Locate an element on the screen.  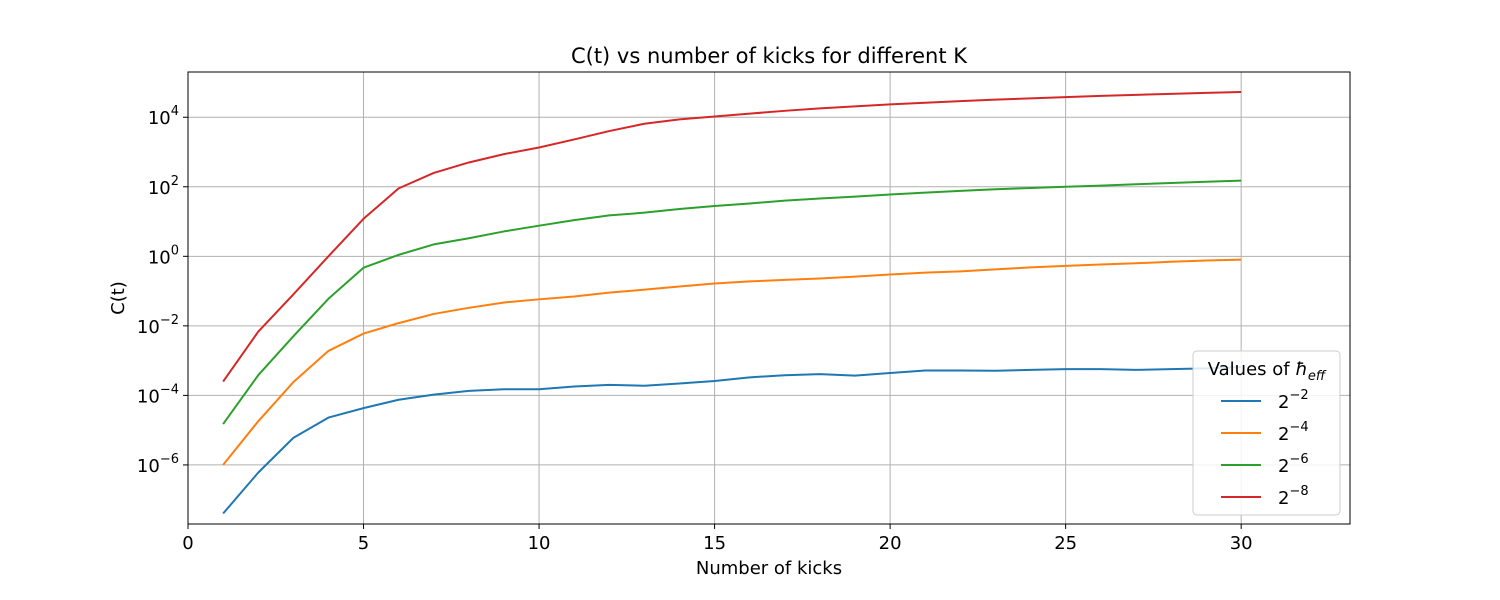
y-tick-exponent: −2 is located at coordinates (169, 320).